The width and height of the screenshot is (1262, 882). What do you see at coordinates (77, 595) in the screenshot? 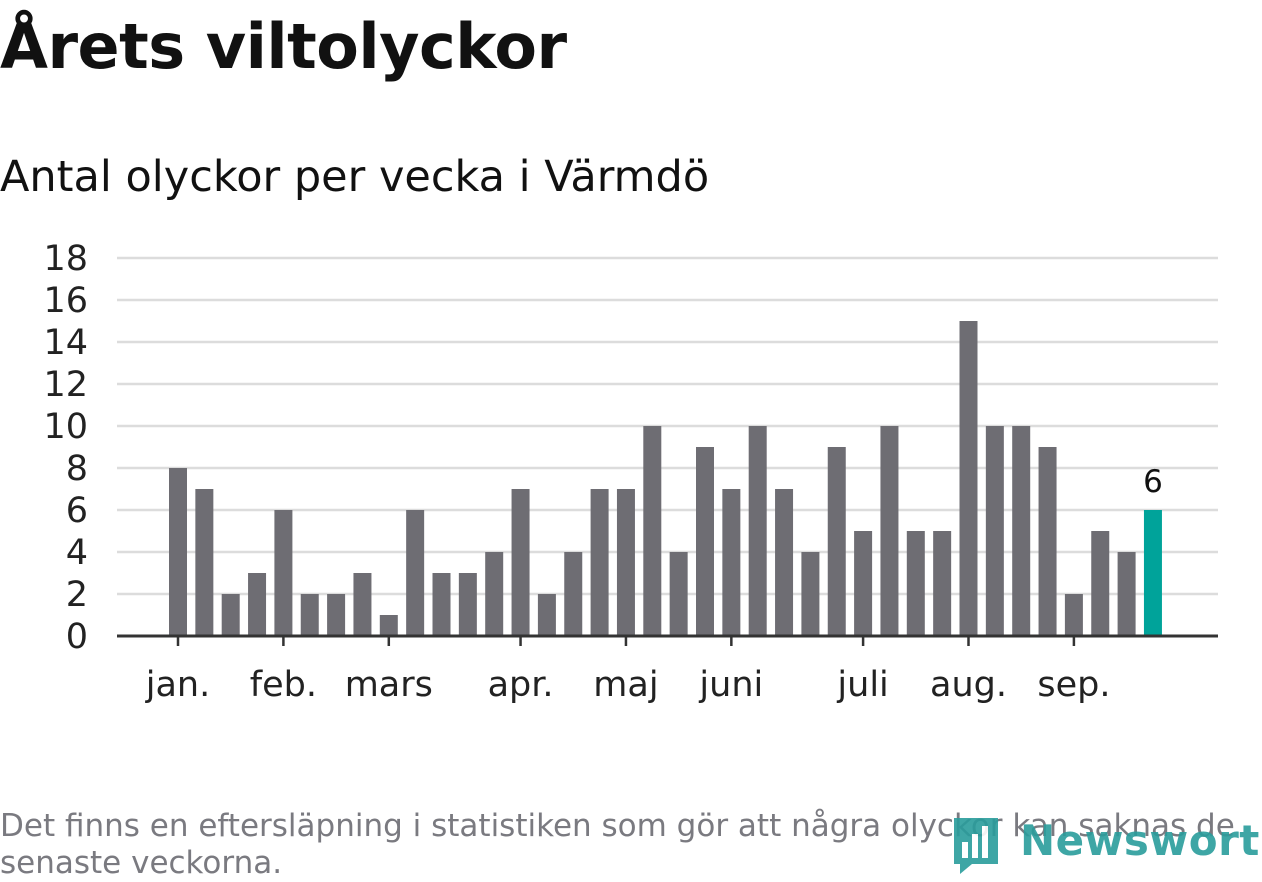
I see `y-tick-label: 2` at bounding box center [77, 595].